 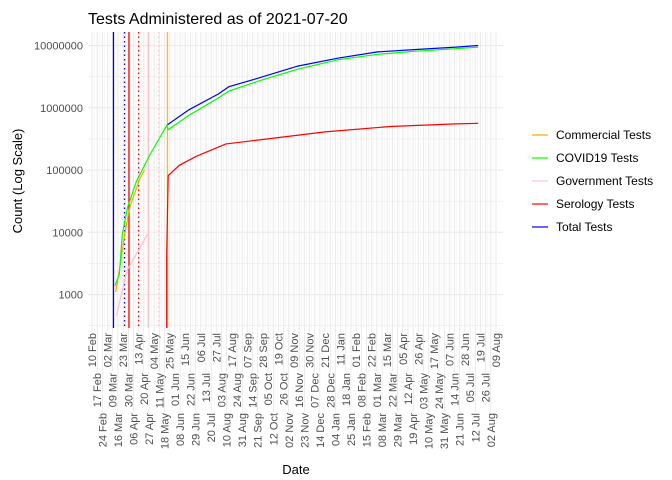 I want to click on x-tick-label: 31 Aug, so click(x=243, y=430).